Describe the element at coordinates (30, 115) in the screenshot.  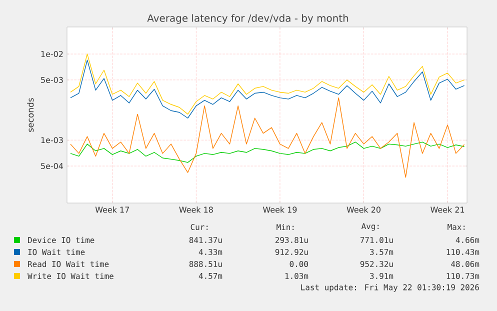
I see `y-axis-title: seconds` at that location.